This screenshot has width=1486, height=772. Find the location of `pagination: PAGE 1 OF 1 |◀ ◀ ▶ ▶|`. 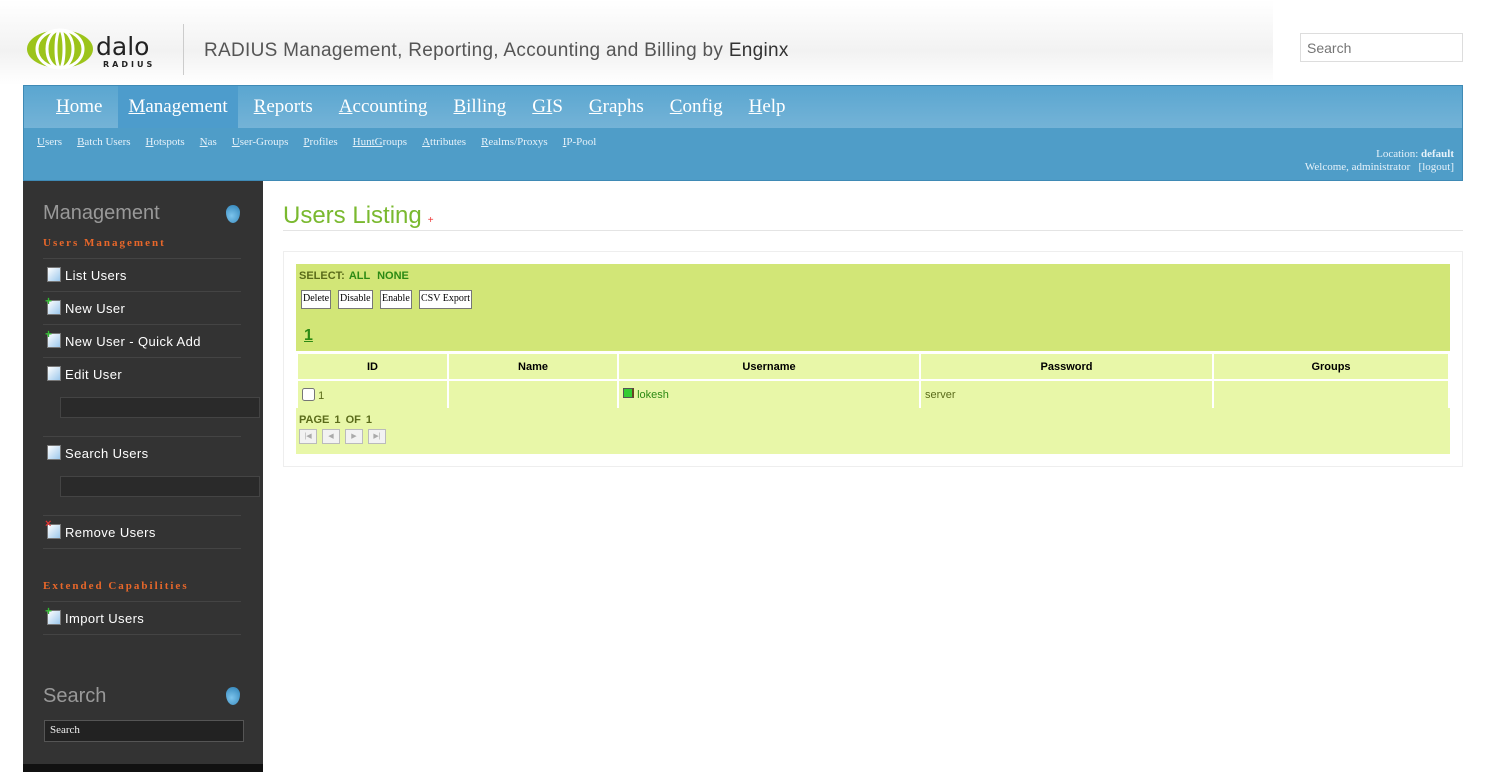

pagination: PAGE 1 OF 1 |◀ ◀ ▶ ▶| is located at coordinates (873, 431).